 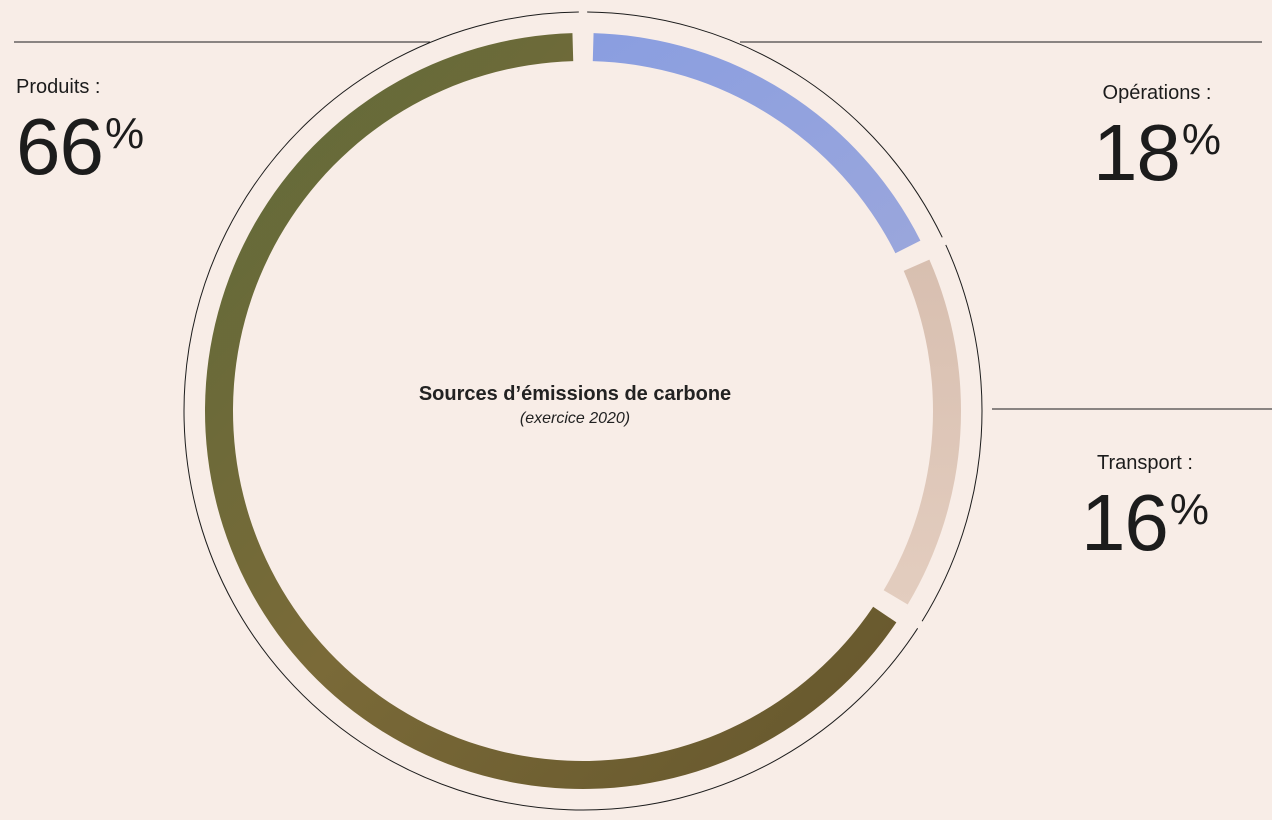 I want to click on slice-unit-operations: %, so click(x=1201, y=139).